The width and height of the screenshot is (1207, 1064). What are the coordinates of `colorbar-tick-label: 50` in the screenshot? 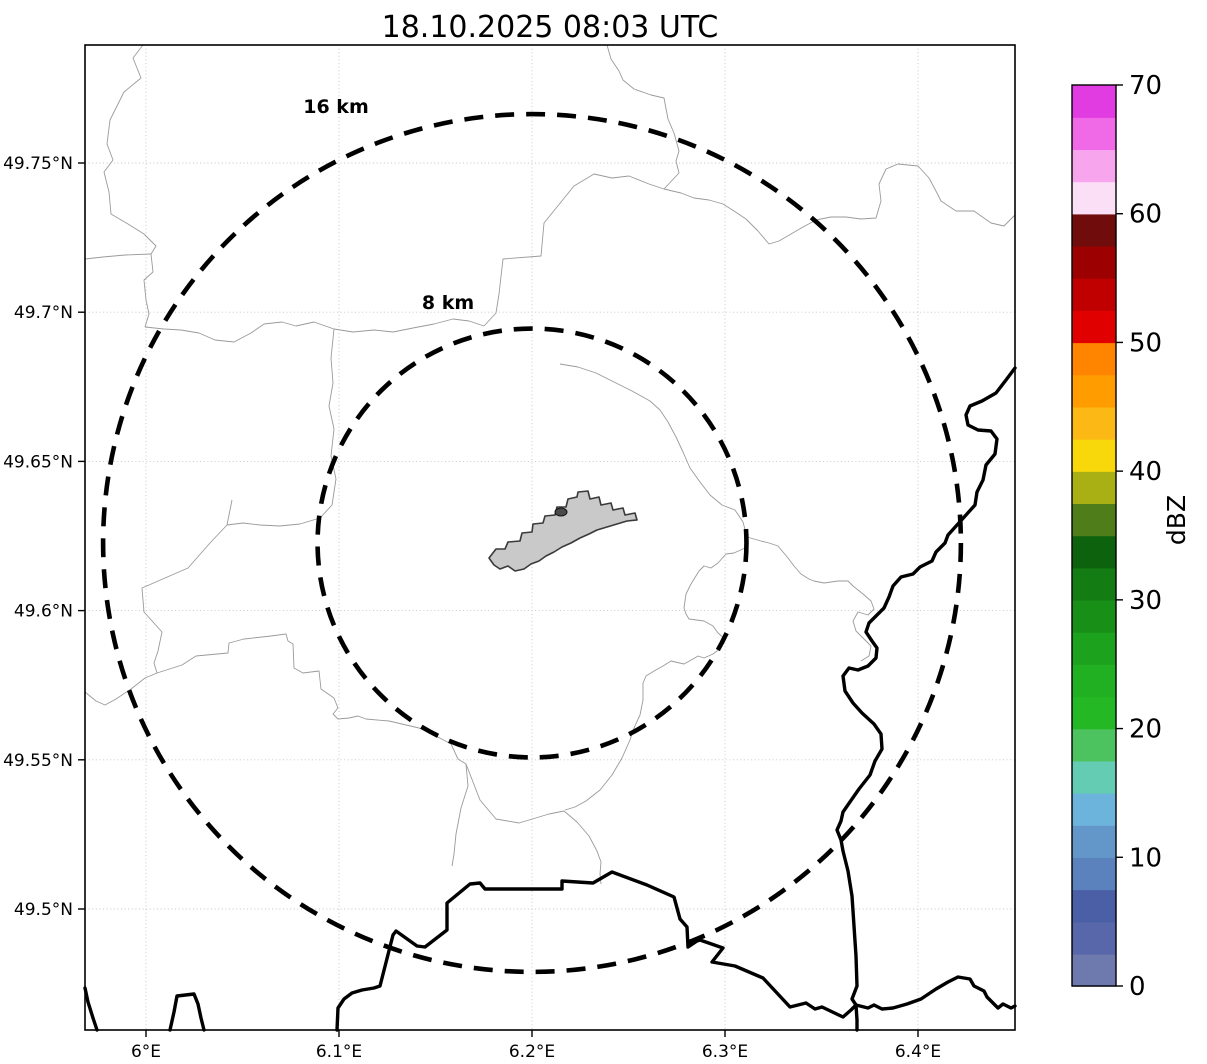 It's located at (1145, 343).